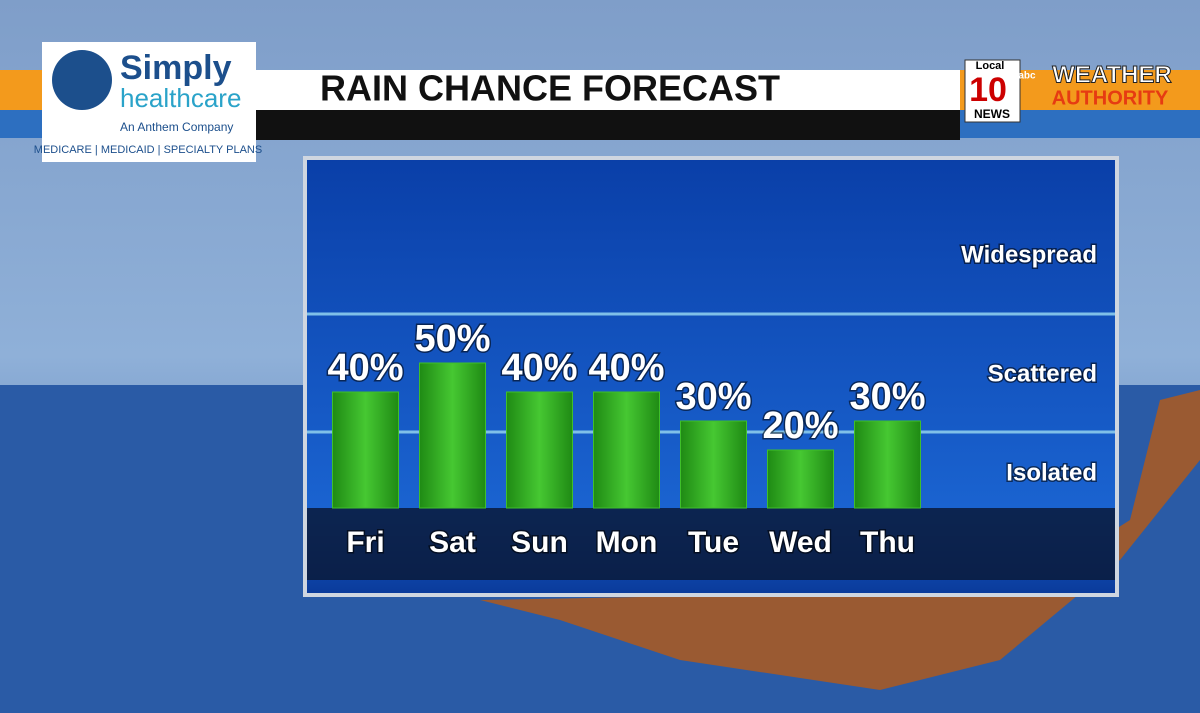 The image size is (1200, 713). I want to click on value-label: 50%, so click(452, 339).